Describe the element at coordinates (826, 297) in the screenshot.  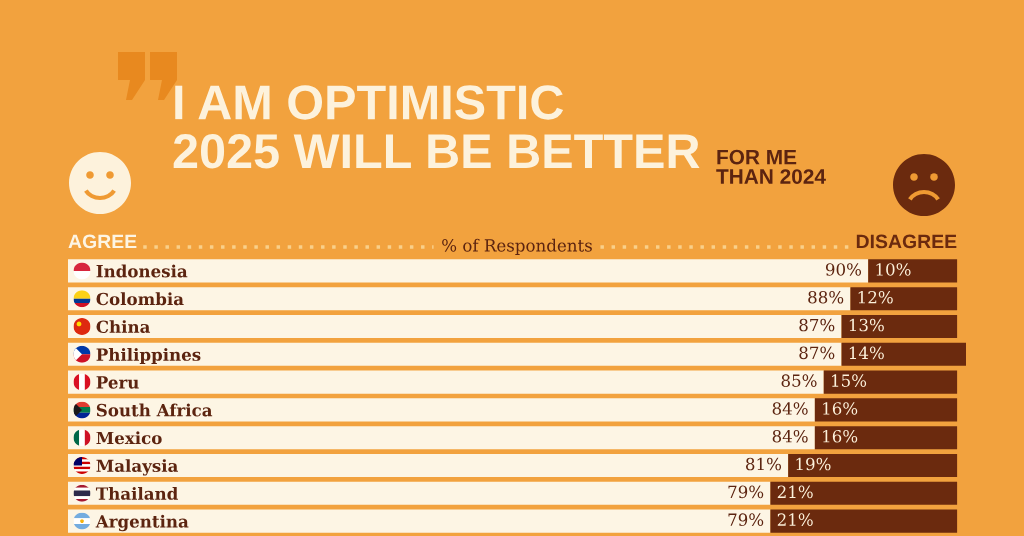
I see `data-label: 88%` at that location.